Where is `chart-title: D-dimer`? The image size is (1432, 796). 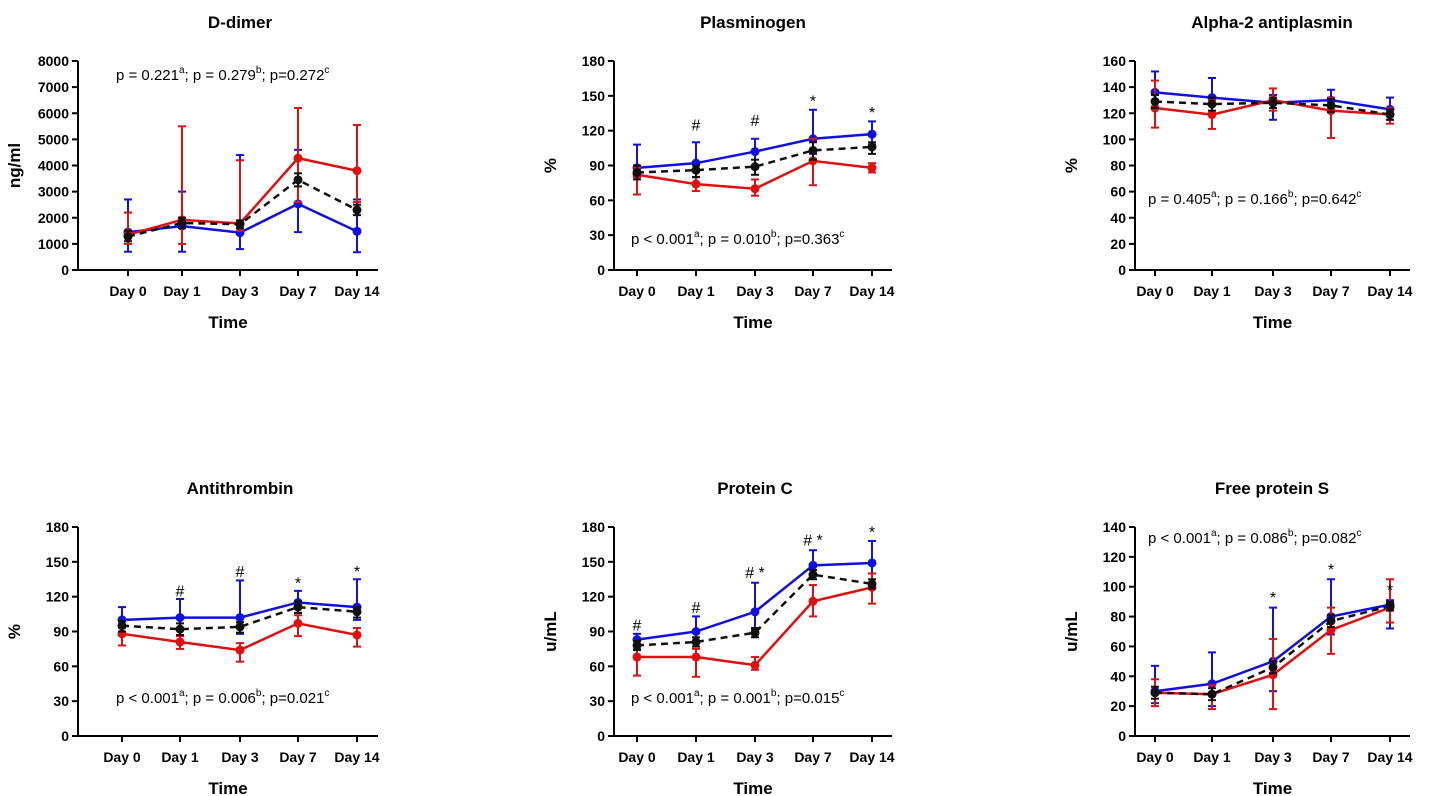
chart-title: D-dimer is located at coordinates (240, 22).